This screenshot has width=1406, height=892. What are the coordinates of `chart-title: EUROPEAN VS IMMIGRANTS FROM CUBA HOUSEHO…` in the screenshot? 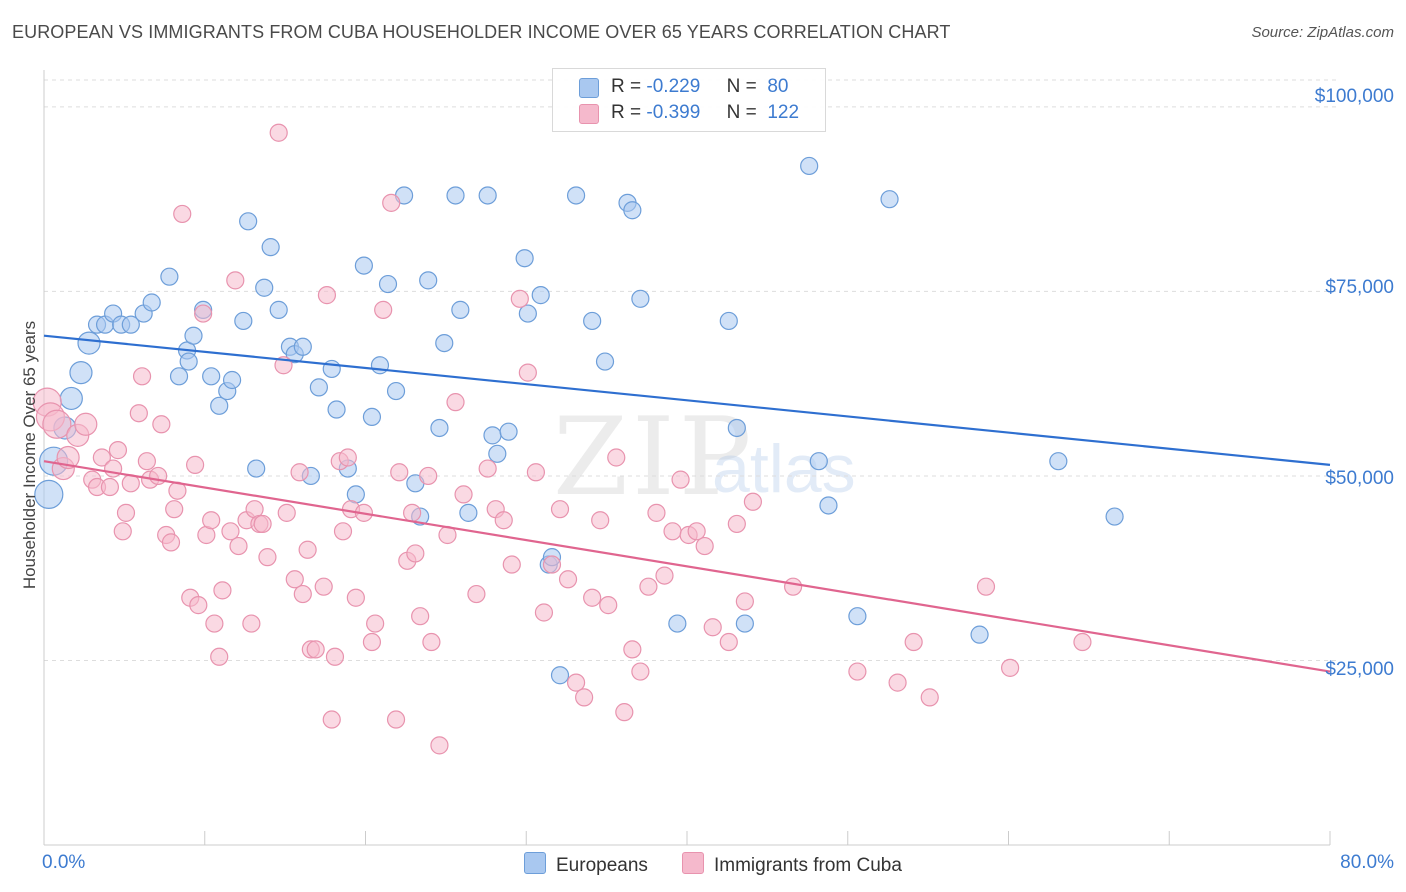 It's located at (481, 32).